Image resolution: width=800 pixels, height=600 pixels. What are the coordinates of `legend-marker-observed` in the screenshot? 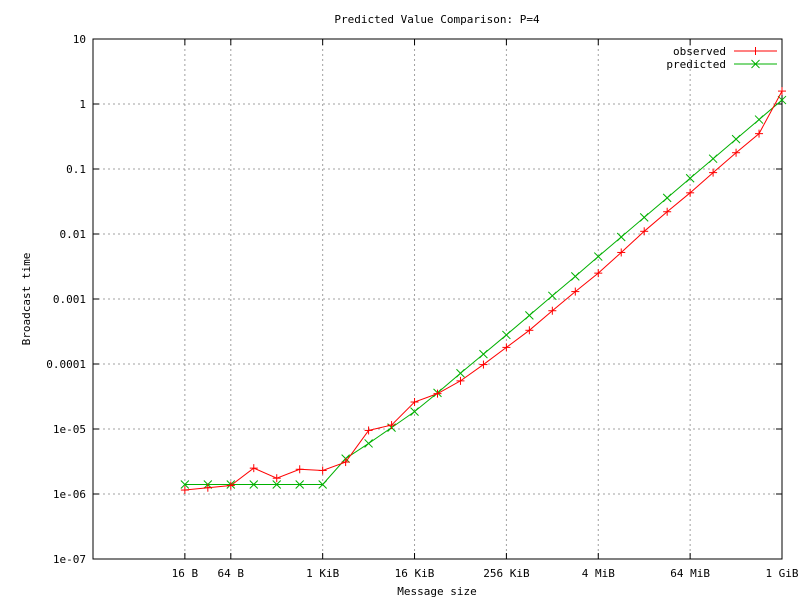 It's located at (755, 51).